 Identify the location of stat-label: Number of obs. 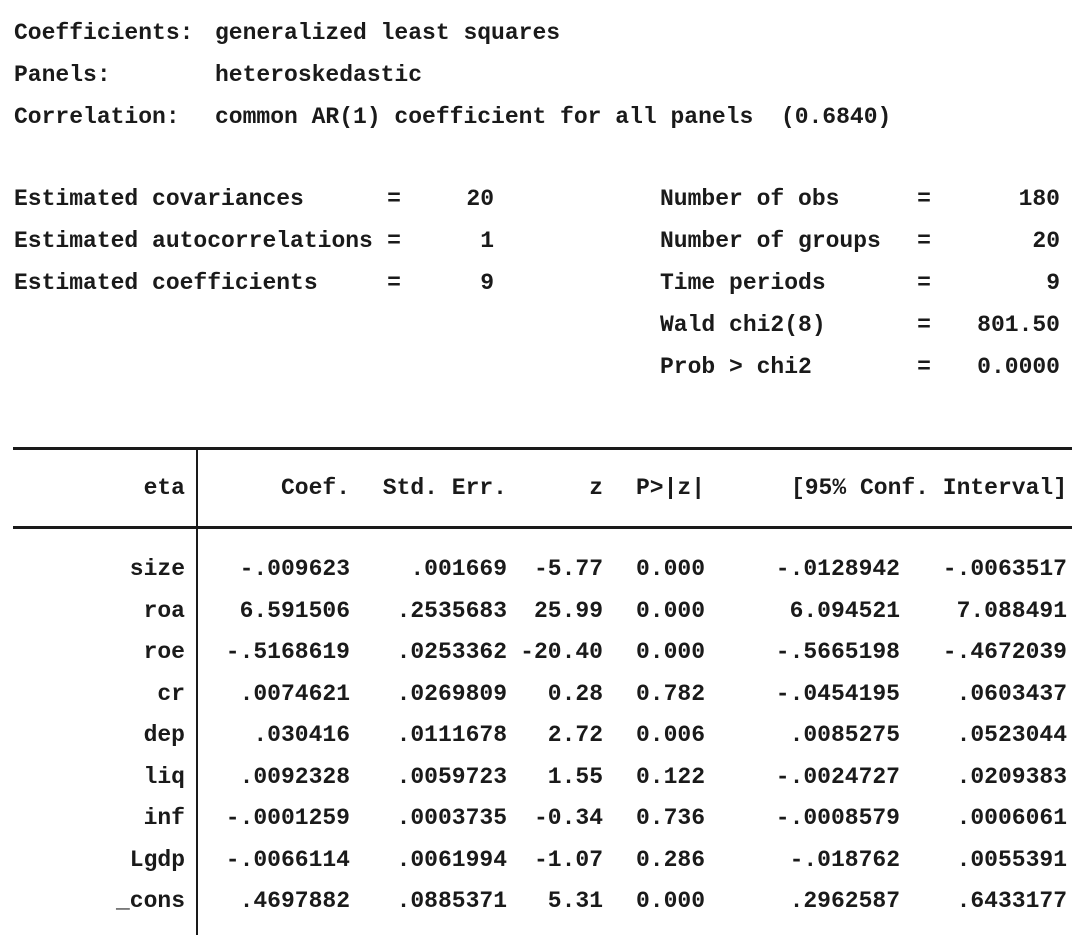
(750, 199).